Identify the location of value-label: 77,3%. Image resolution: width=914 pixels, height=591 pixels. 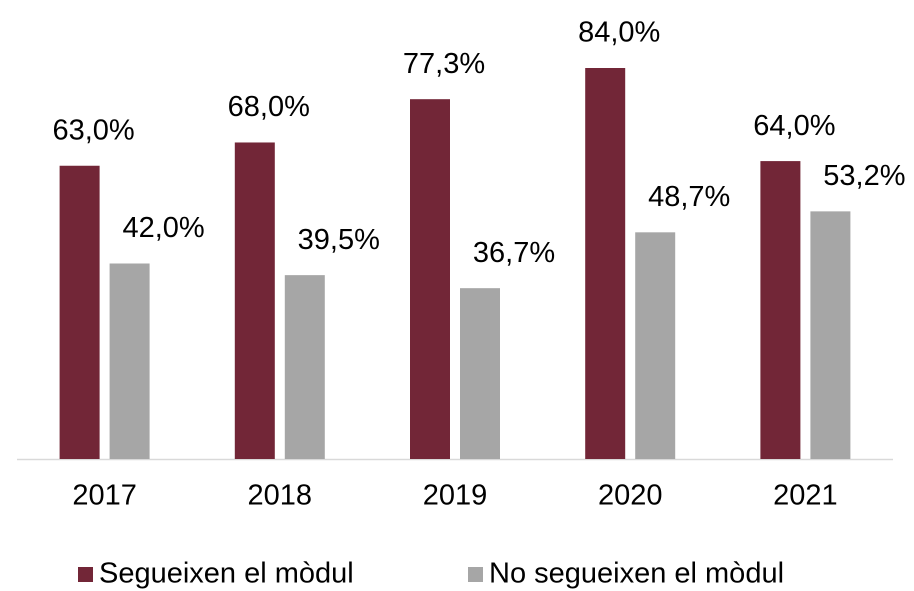
(444, 64).